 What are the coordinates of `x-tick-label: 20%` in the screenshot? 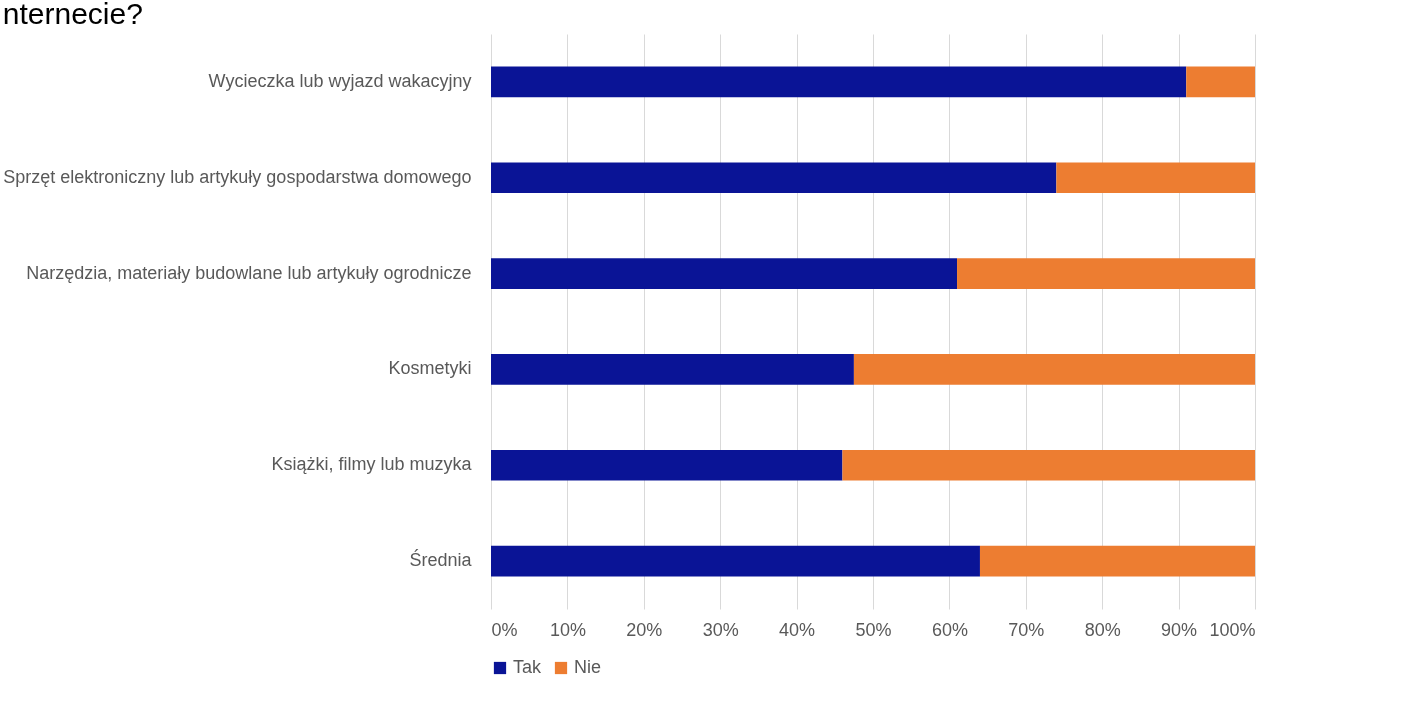 It's located at (644, 629).